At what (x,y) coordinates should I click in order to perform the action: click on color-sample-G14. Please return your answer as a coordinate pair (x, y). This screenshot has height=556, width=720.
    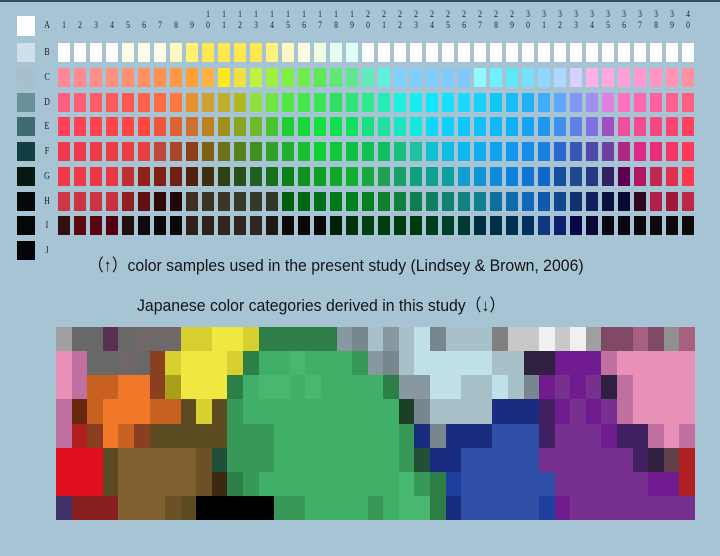
    Looking at the image, I should click on (272, 176).